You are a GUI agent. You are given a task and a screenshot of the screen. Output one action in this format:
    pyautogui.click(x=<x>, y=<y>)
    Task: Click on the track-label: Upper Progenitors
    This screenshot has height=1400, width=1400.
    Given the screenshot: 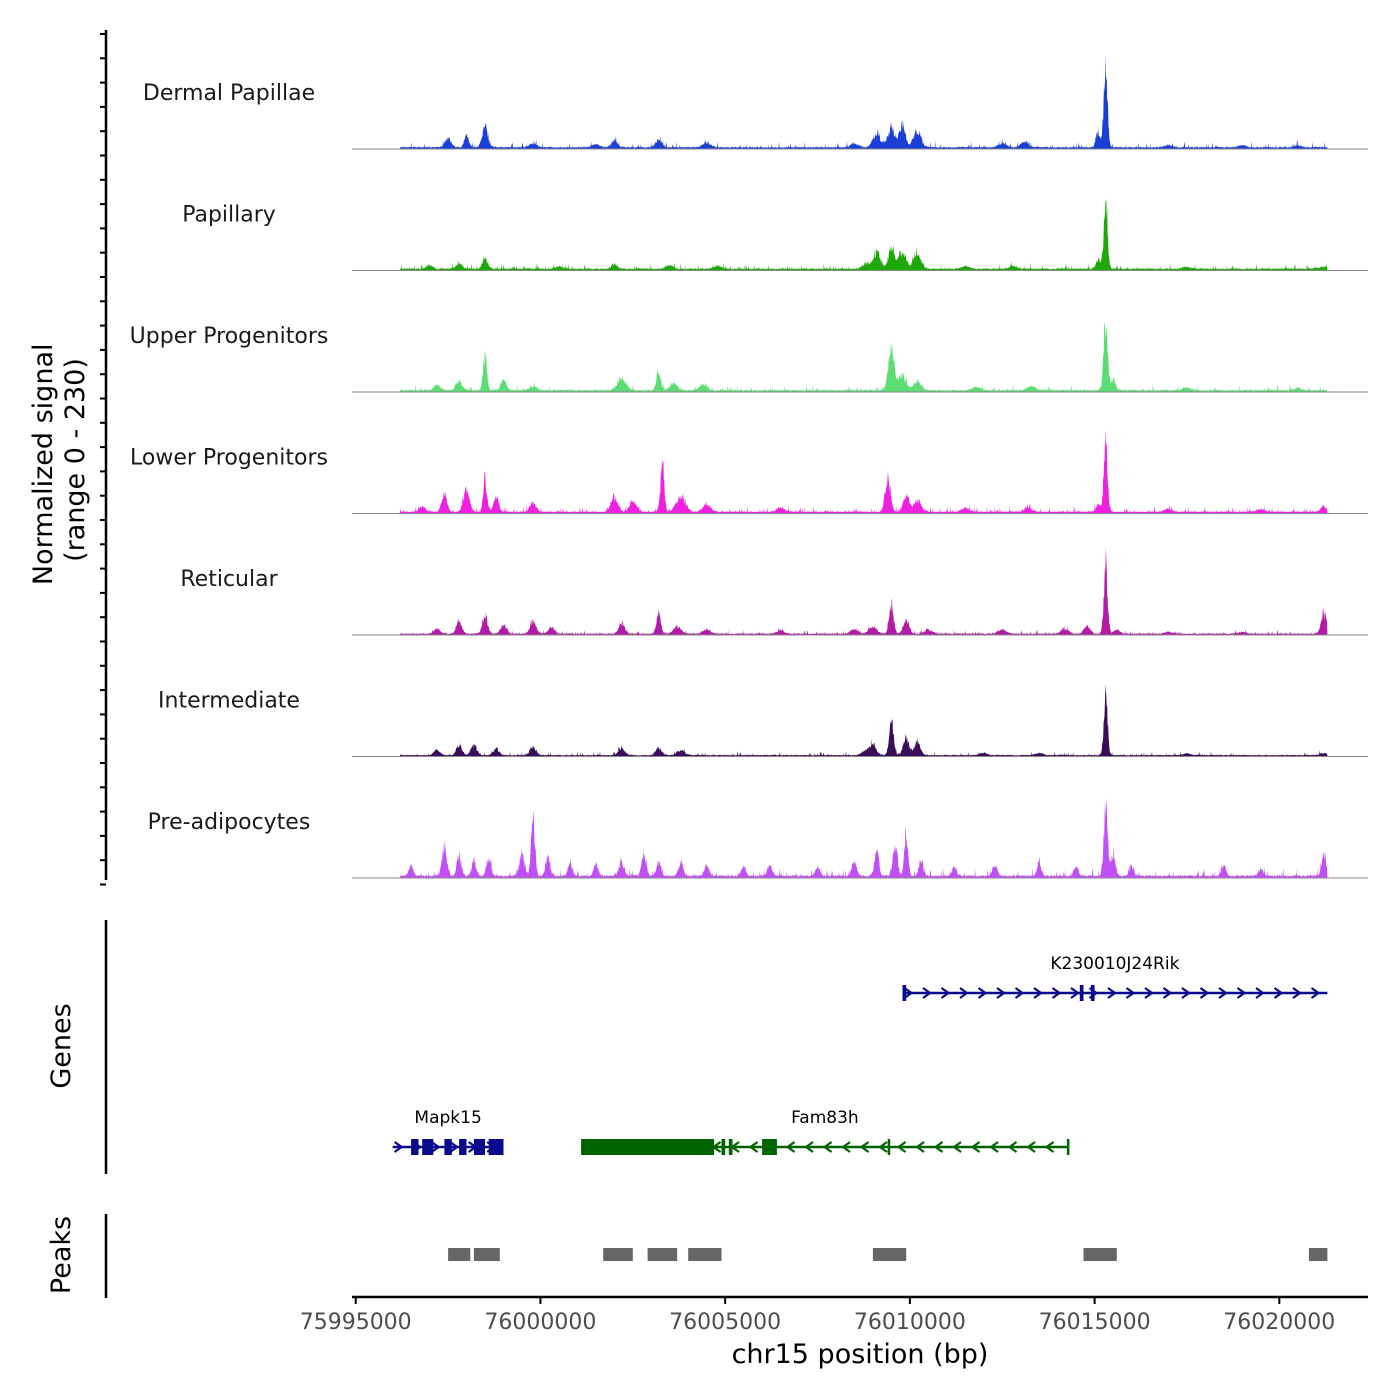 What is the action you would take?
    pyautogui.click(x=229, y=336)
    